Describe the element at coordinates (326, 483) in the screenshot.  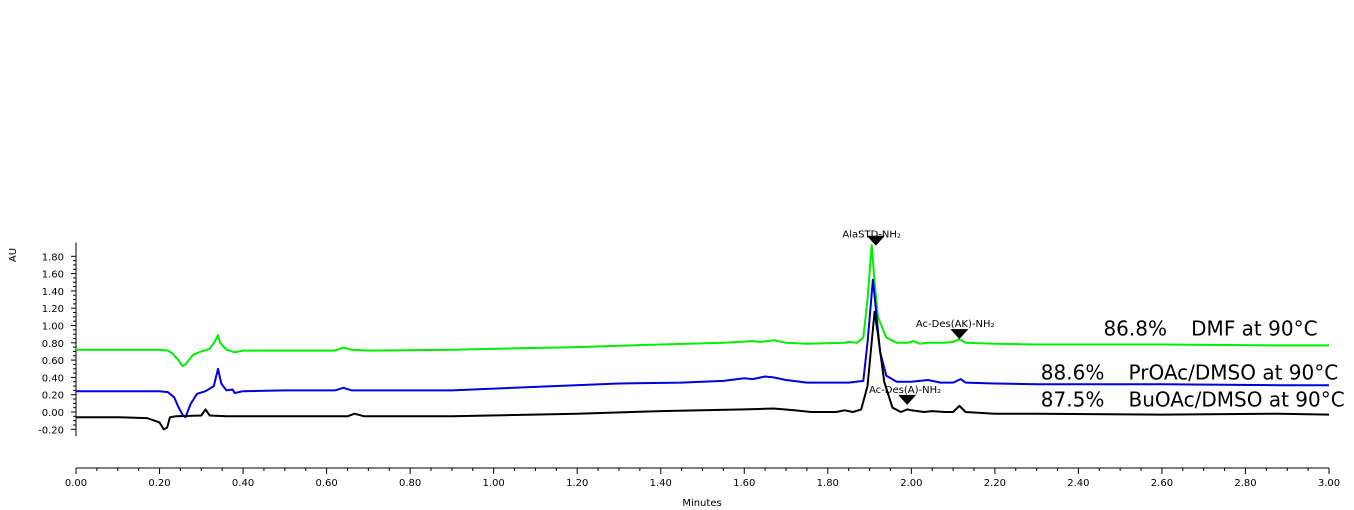
I see `x-tick-label: 0.60` at that location.